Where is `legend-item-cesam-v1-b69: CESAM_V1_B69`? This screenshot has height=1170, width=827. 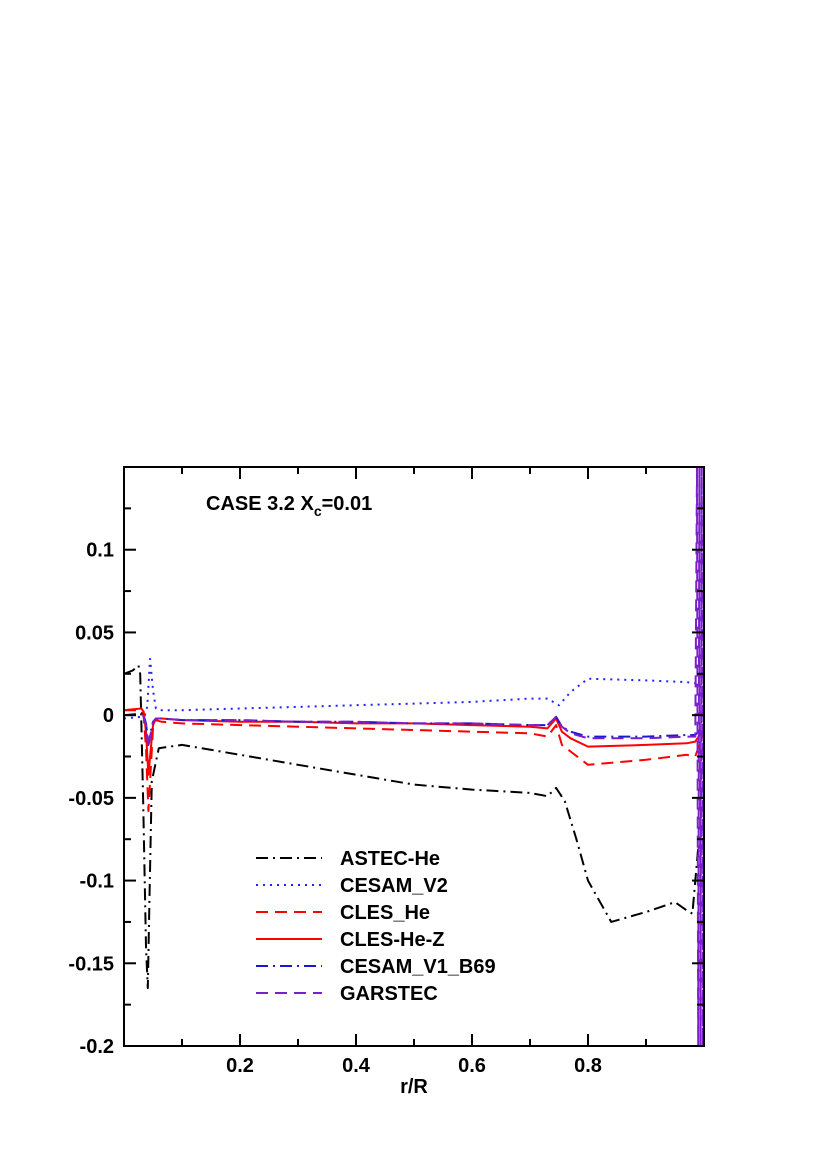 legend-item-cesam-v1-b69: CESAM_V1_B69 is located at coordinates (376, 967).